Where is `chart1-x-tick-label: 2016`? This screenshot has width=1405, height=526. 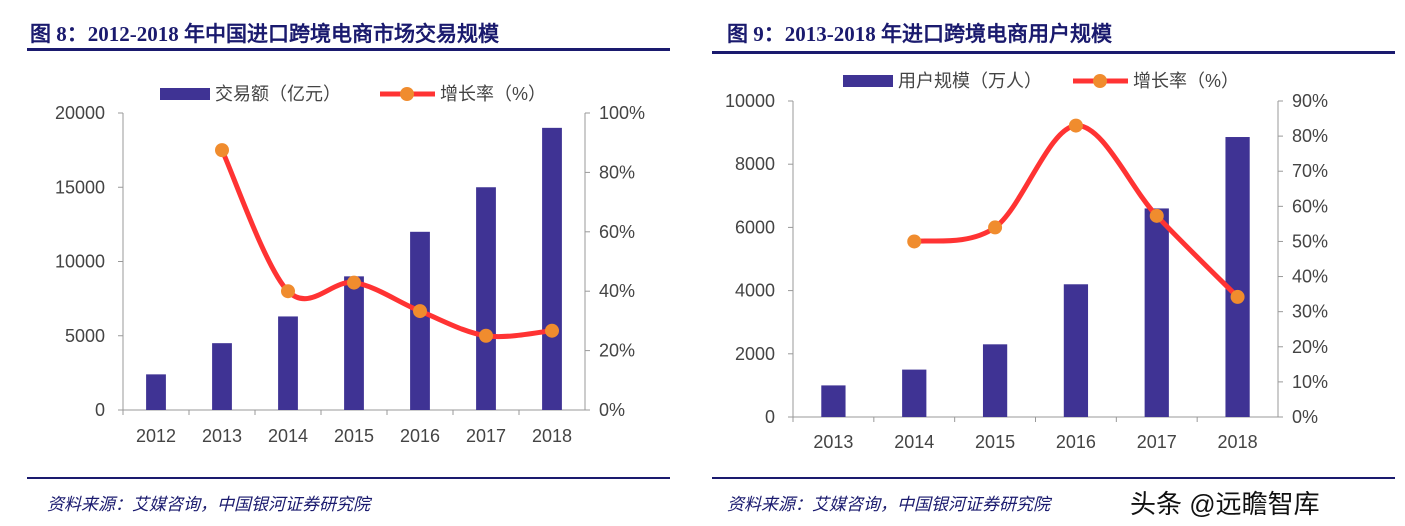 chart1-x-tick-label: 2016 is located at coordinates (420, 436).